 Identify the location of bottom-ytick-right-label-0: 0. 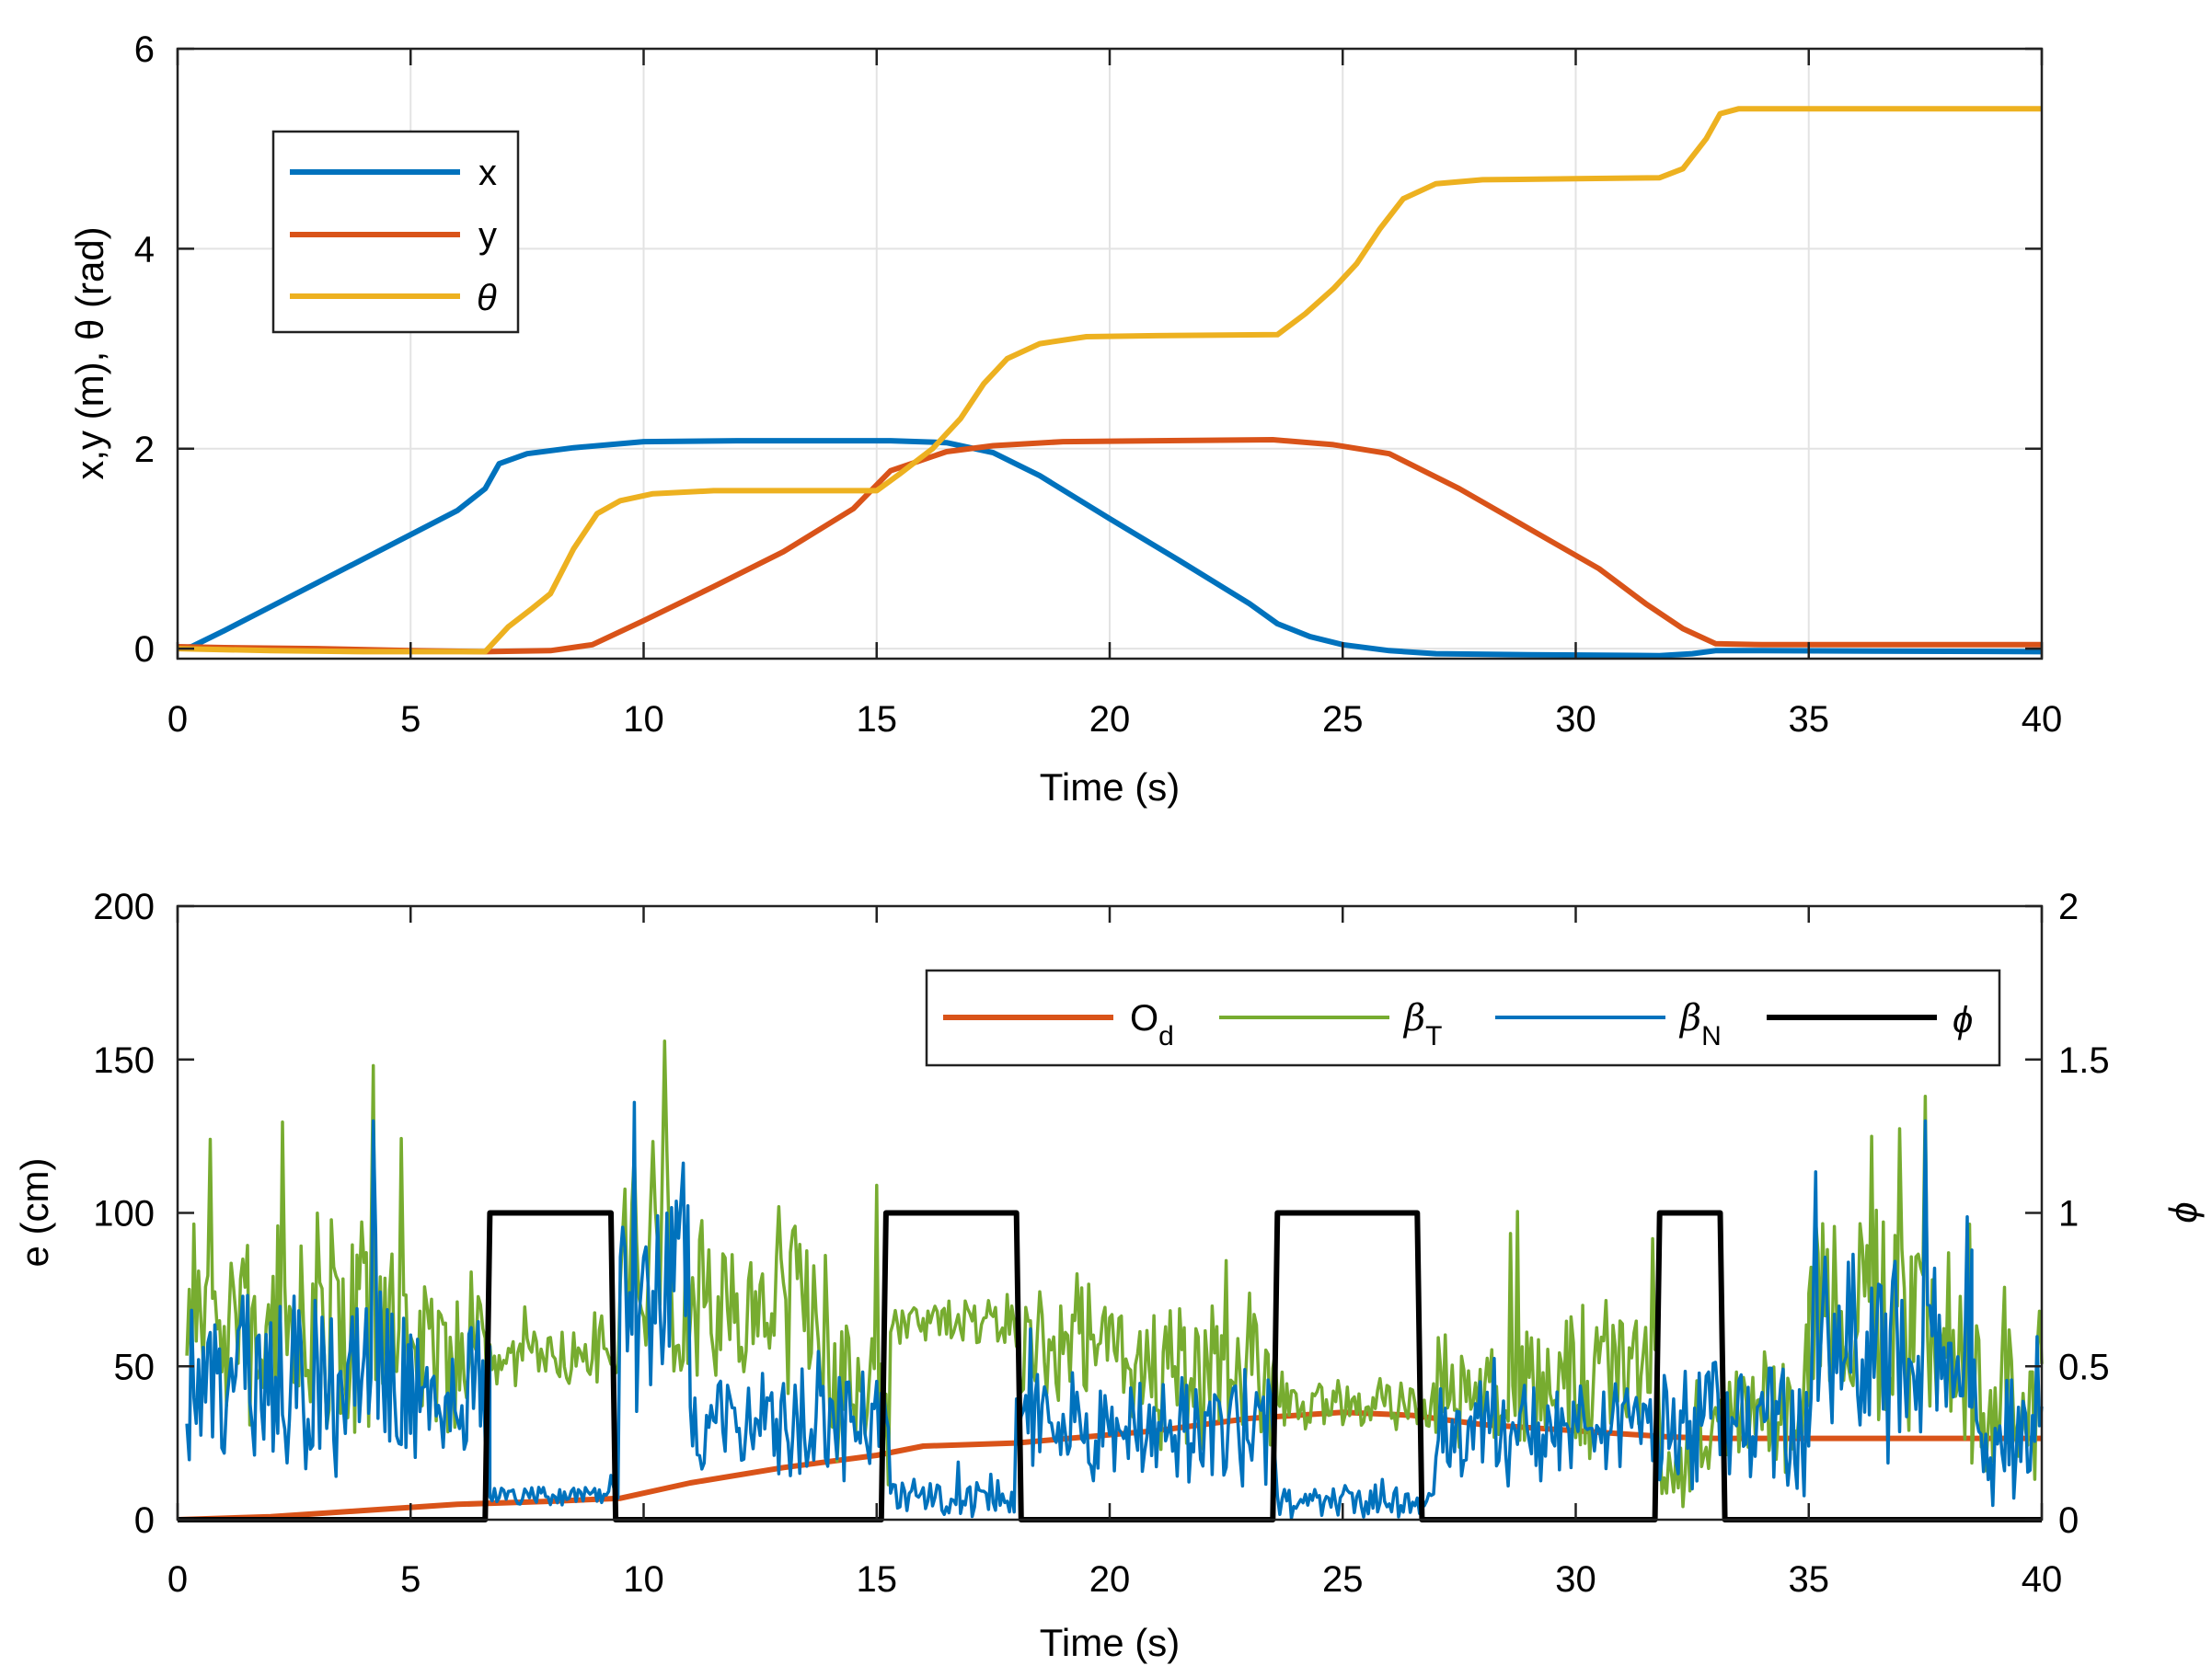
(2068, 1520).